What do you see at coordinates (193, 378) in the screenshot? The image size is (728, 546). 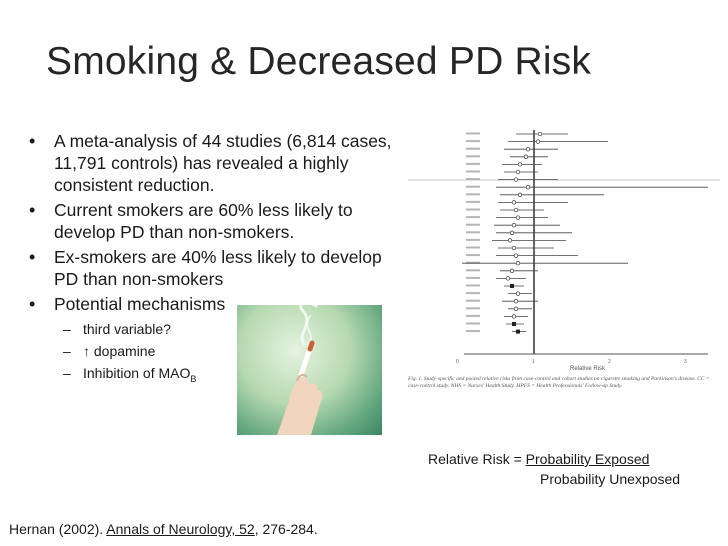 I see `mao-subscript: B` at bounding box center [193, 378].